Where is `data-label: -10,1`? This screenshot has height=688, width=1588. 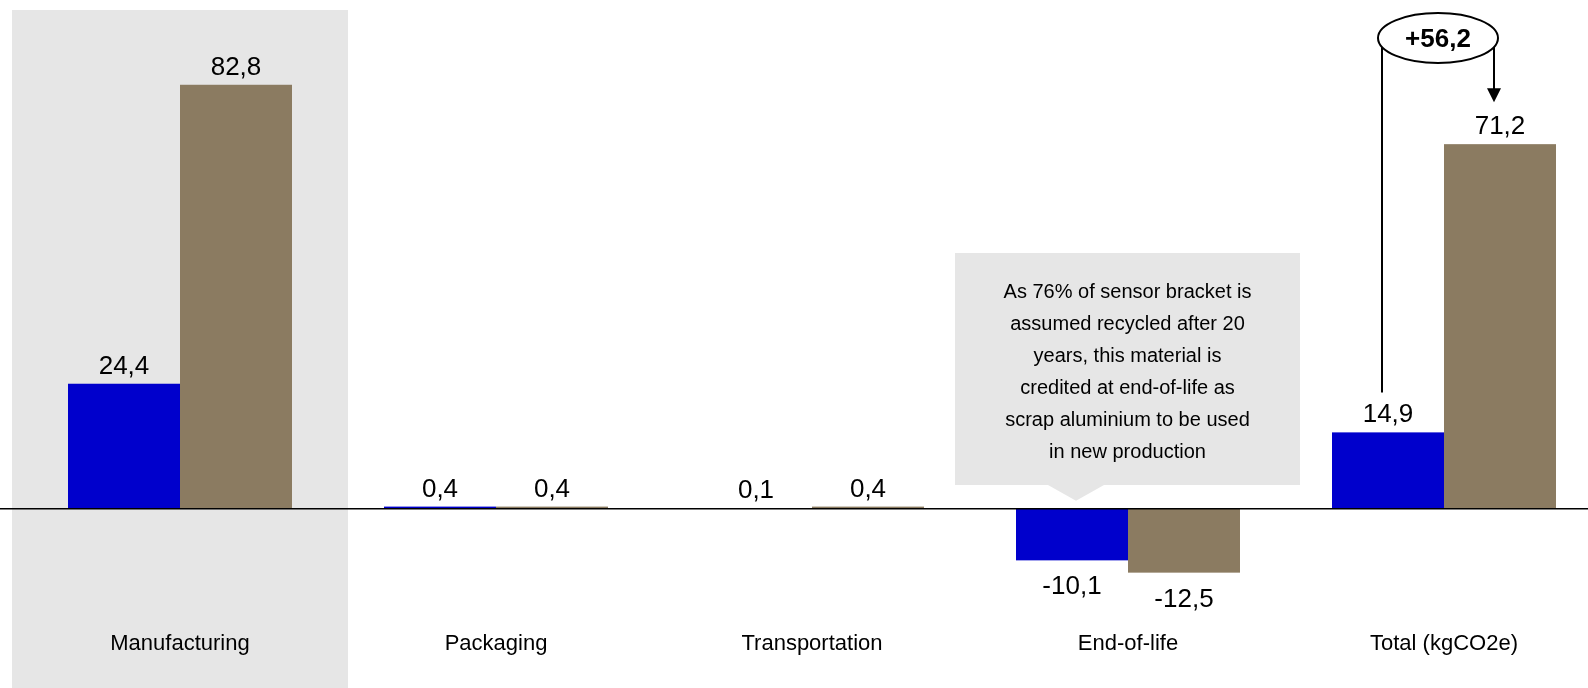
data-label: -10,1 is located at coordinates (1072, 585).